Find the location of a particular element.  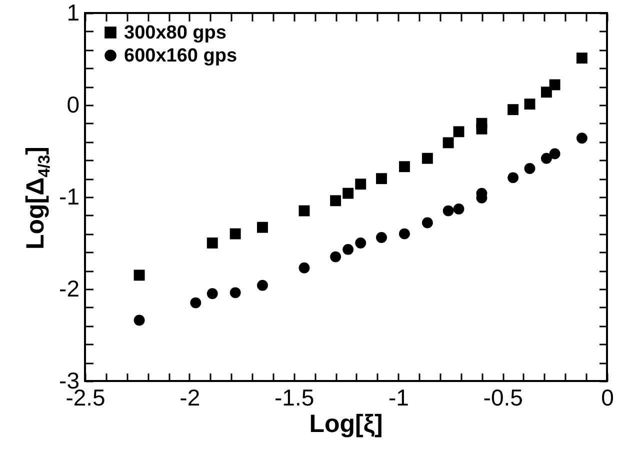

y-tick-label: 1 is located at coordinates (73, 13).